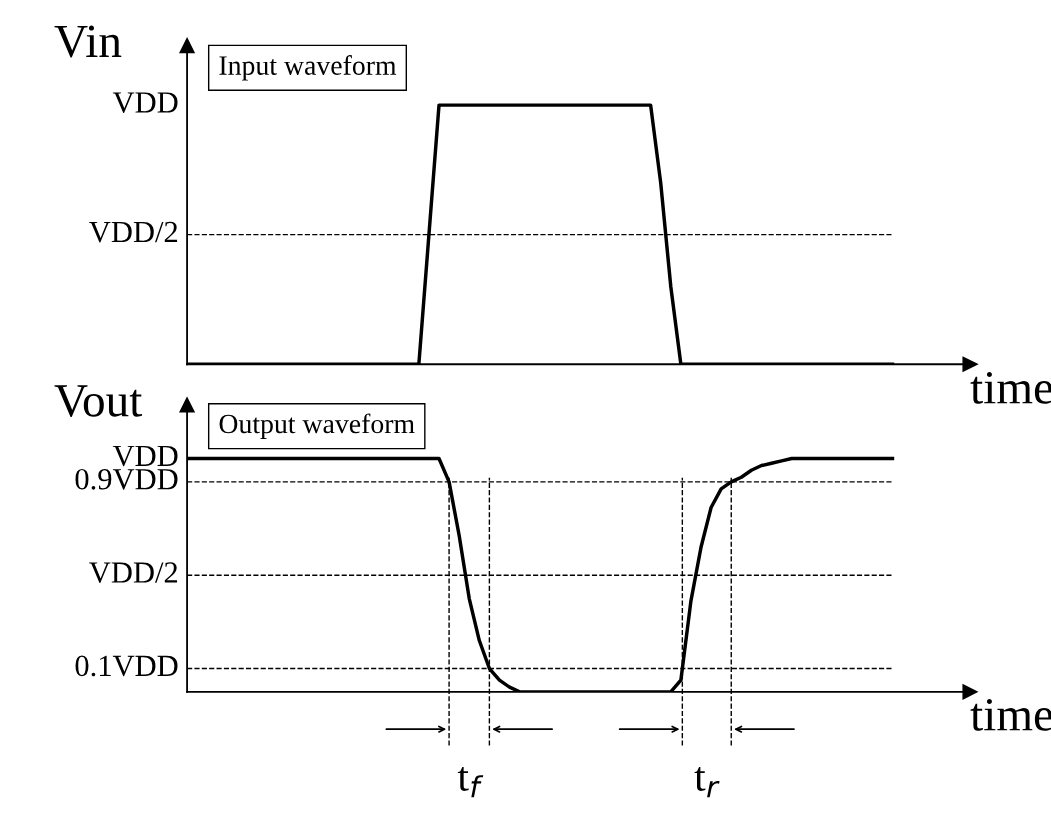 This screenshot has width=1051, height=813. What do you see at coordinates (126, 666) in the screenshot?
I see `ref-line-label: 0.1VDD` at bounding box center [126, 666].